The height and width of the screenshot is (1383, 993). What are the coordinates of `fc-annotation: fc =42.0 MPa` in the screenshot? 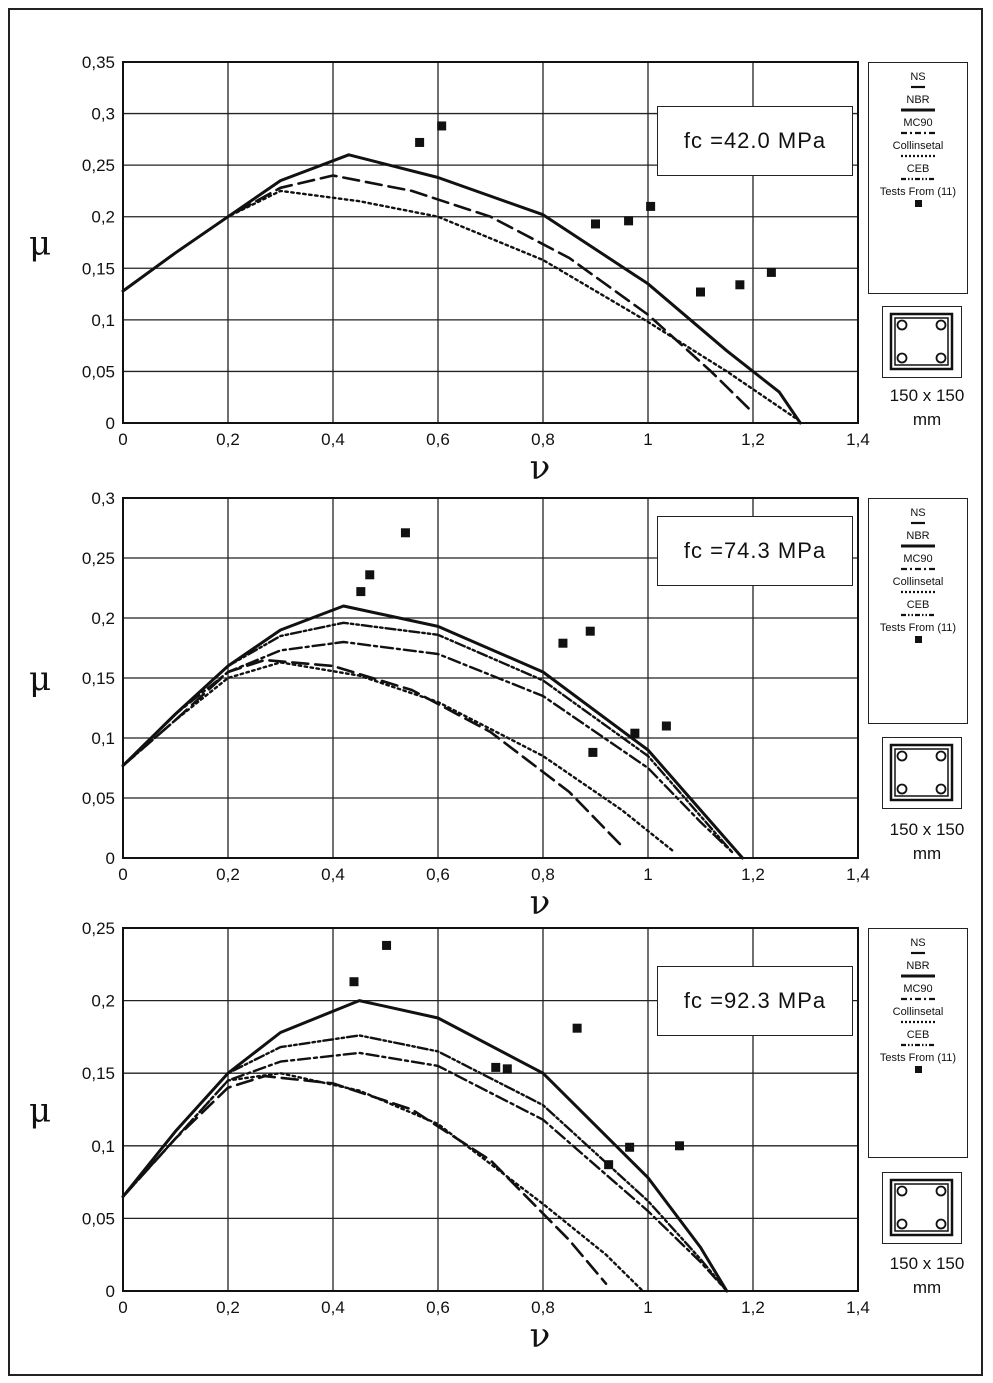 It's located at (755, 141).